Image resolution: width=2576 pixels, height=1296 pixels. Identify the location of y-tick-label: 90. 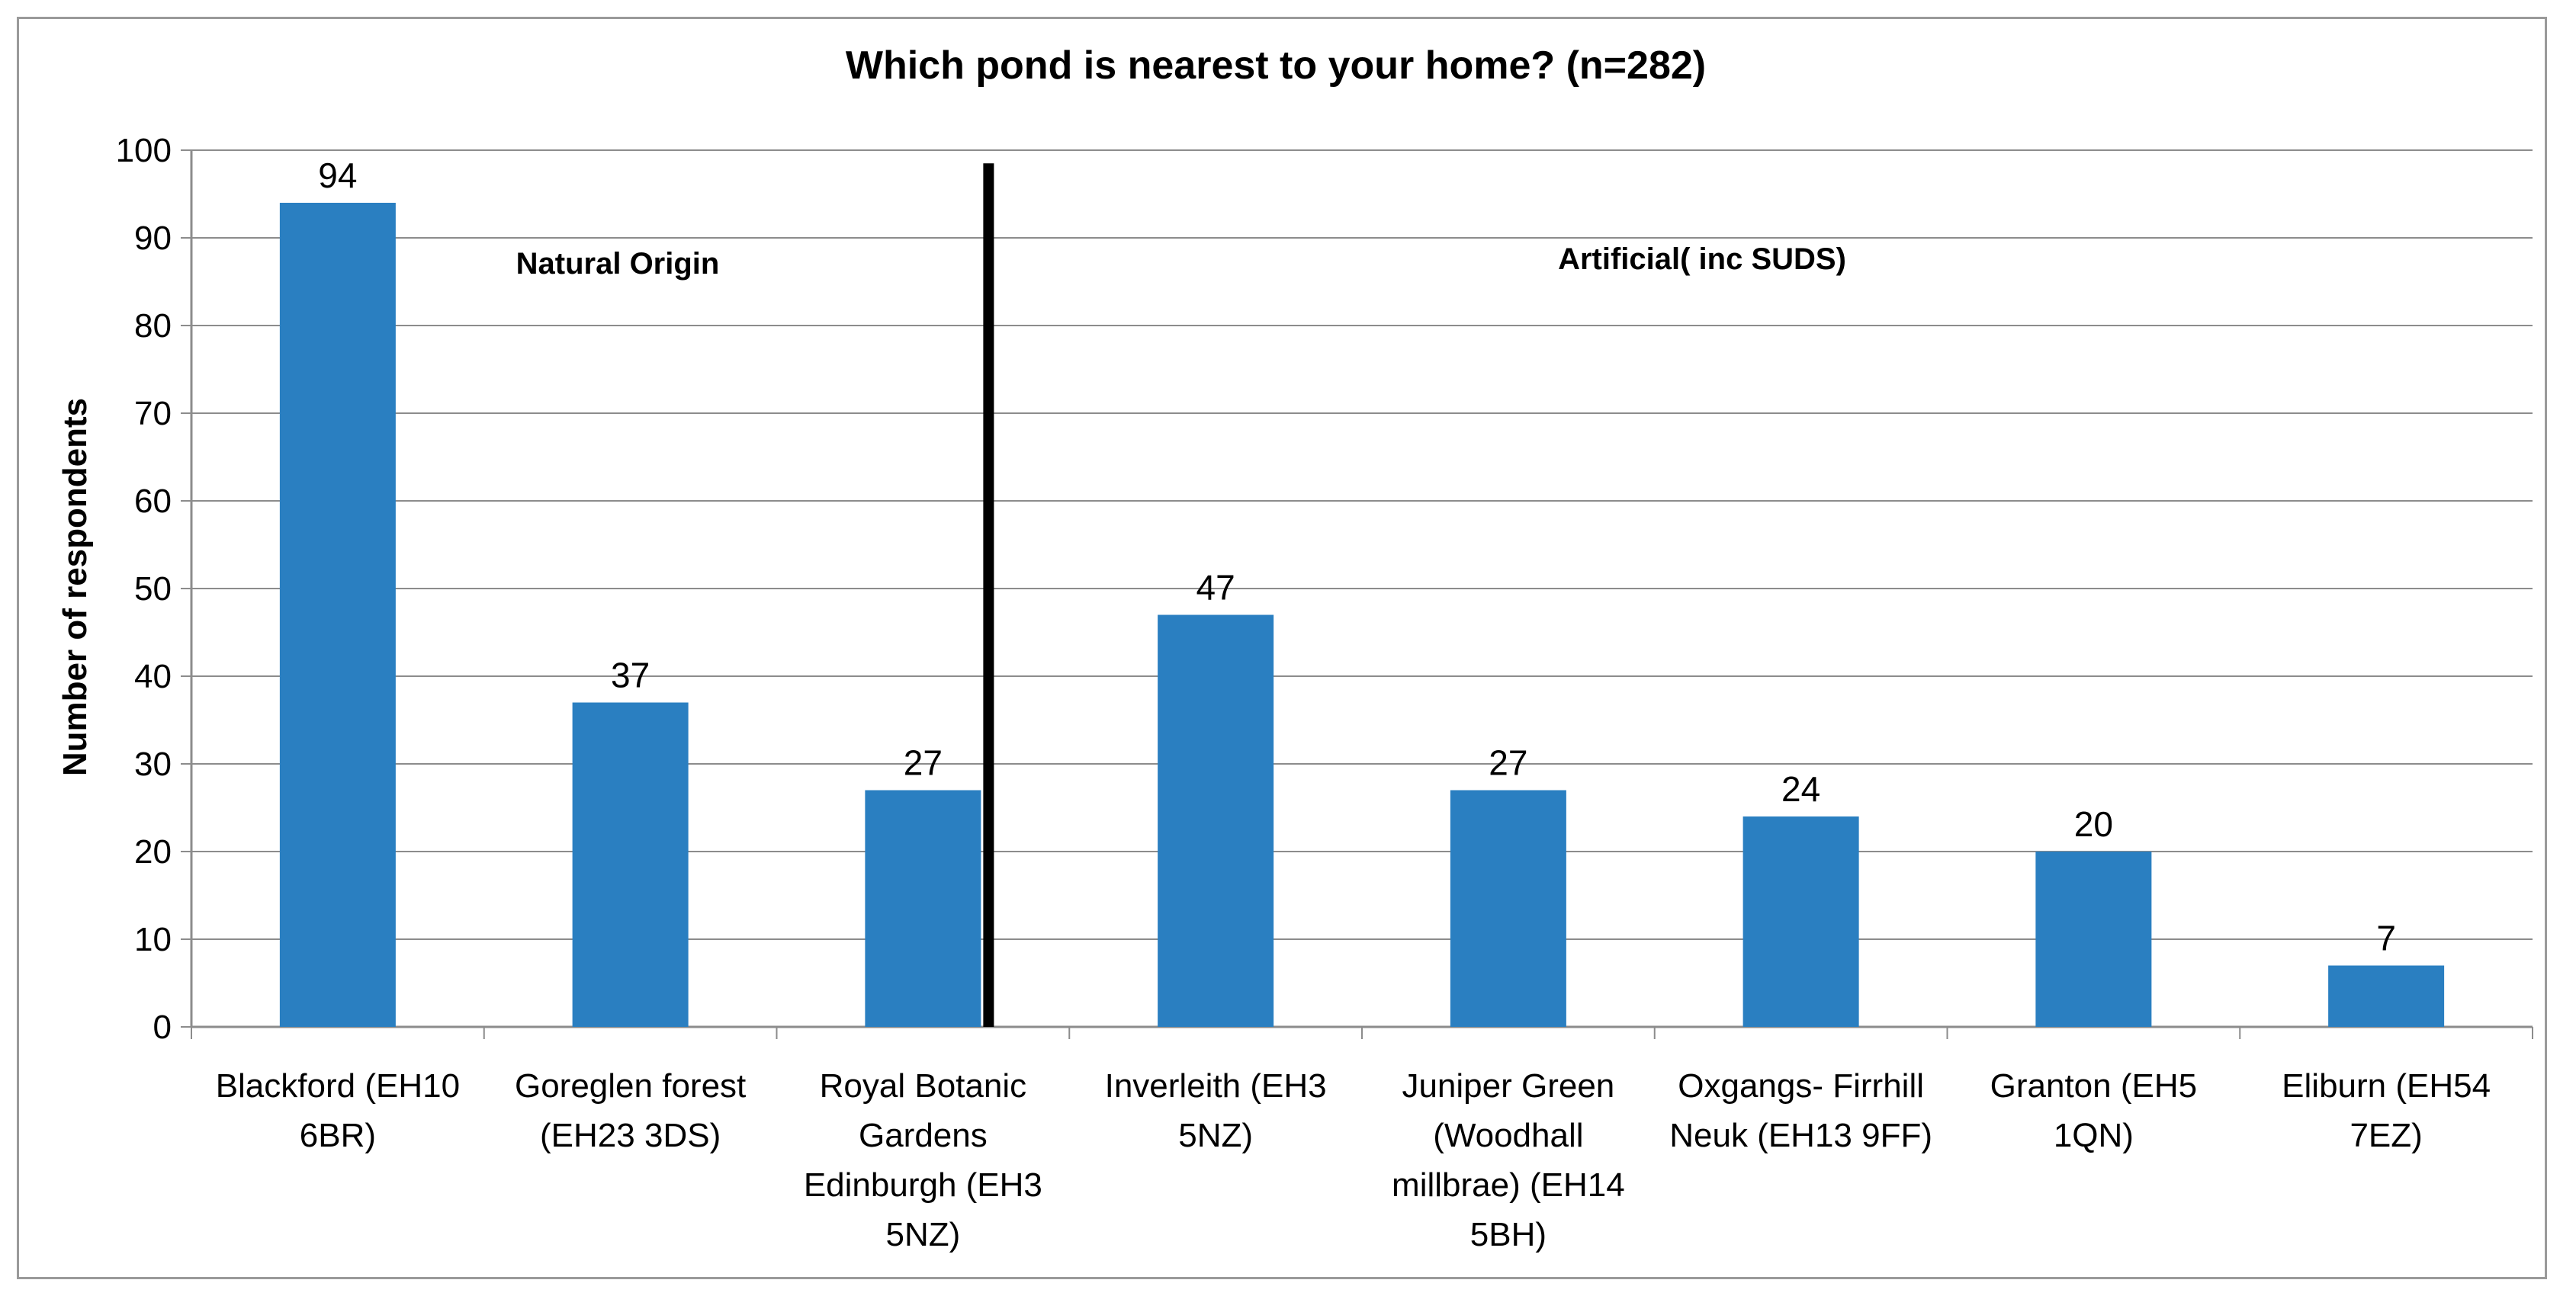
(153, 238).